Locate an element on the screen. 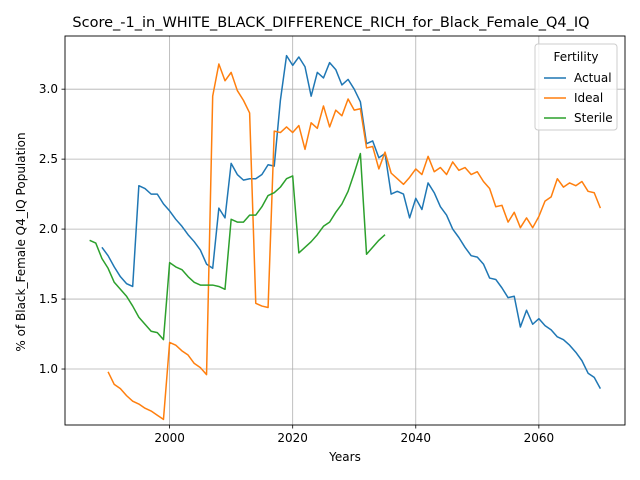 Image resolution: width=640 pixels, height=480 pixels. x-tick-label: 2000 is located at coordinates (169, 438).